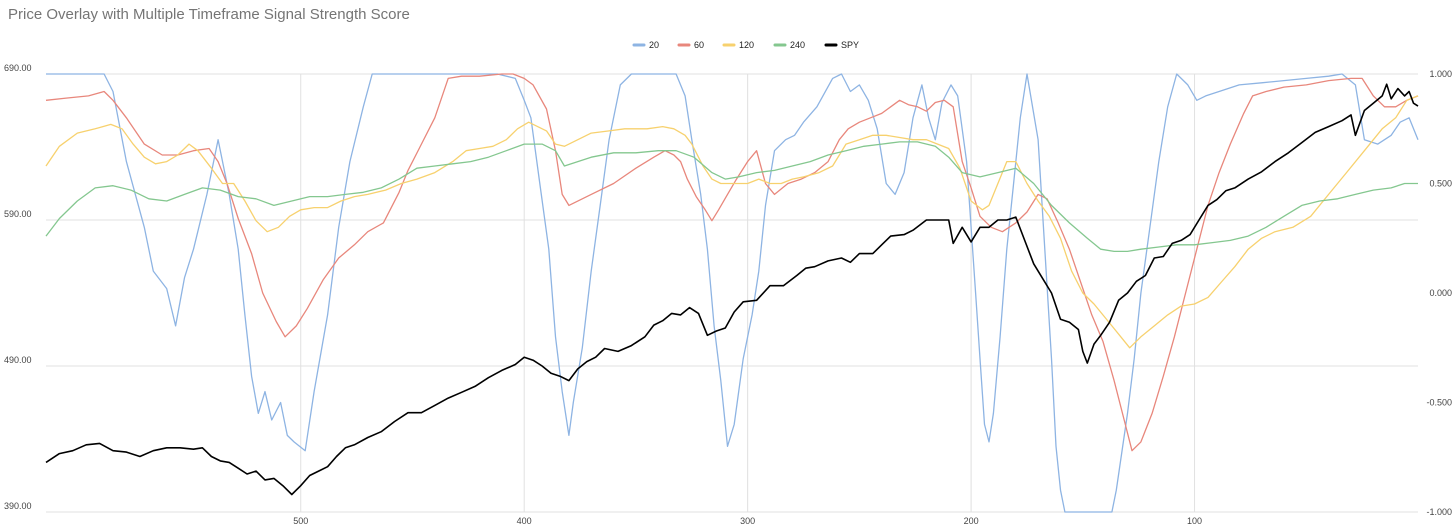 This screenshot has height=531, width=1456. Describe the element at coordinates (654, 45) in the screenshot. I see `legend-label: 20` at that location.